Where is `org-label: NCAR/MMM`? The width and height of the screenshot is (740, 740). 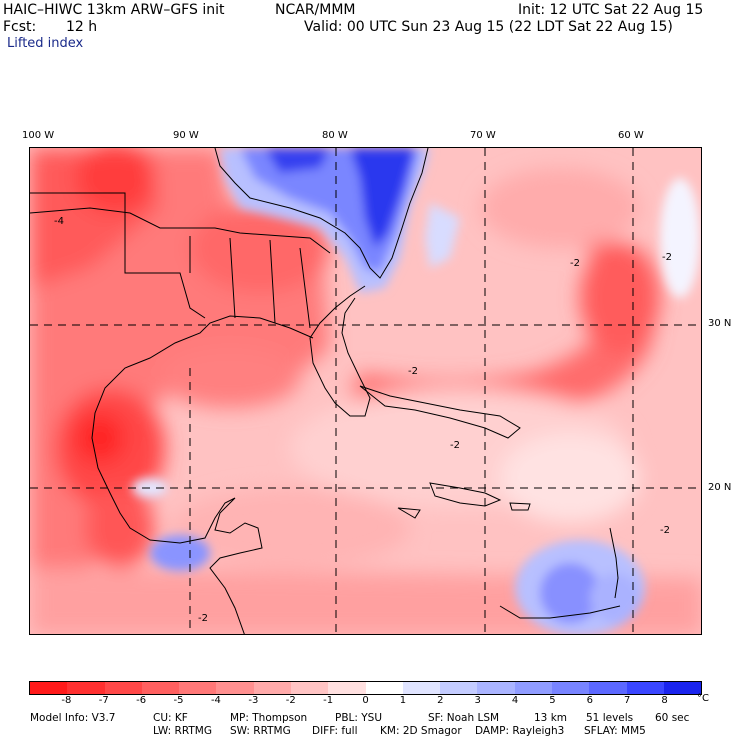 org-label: NCAR/MMM is located at coordinates (315, 10).